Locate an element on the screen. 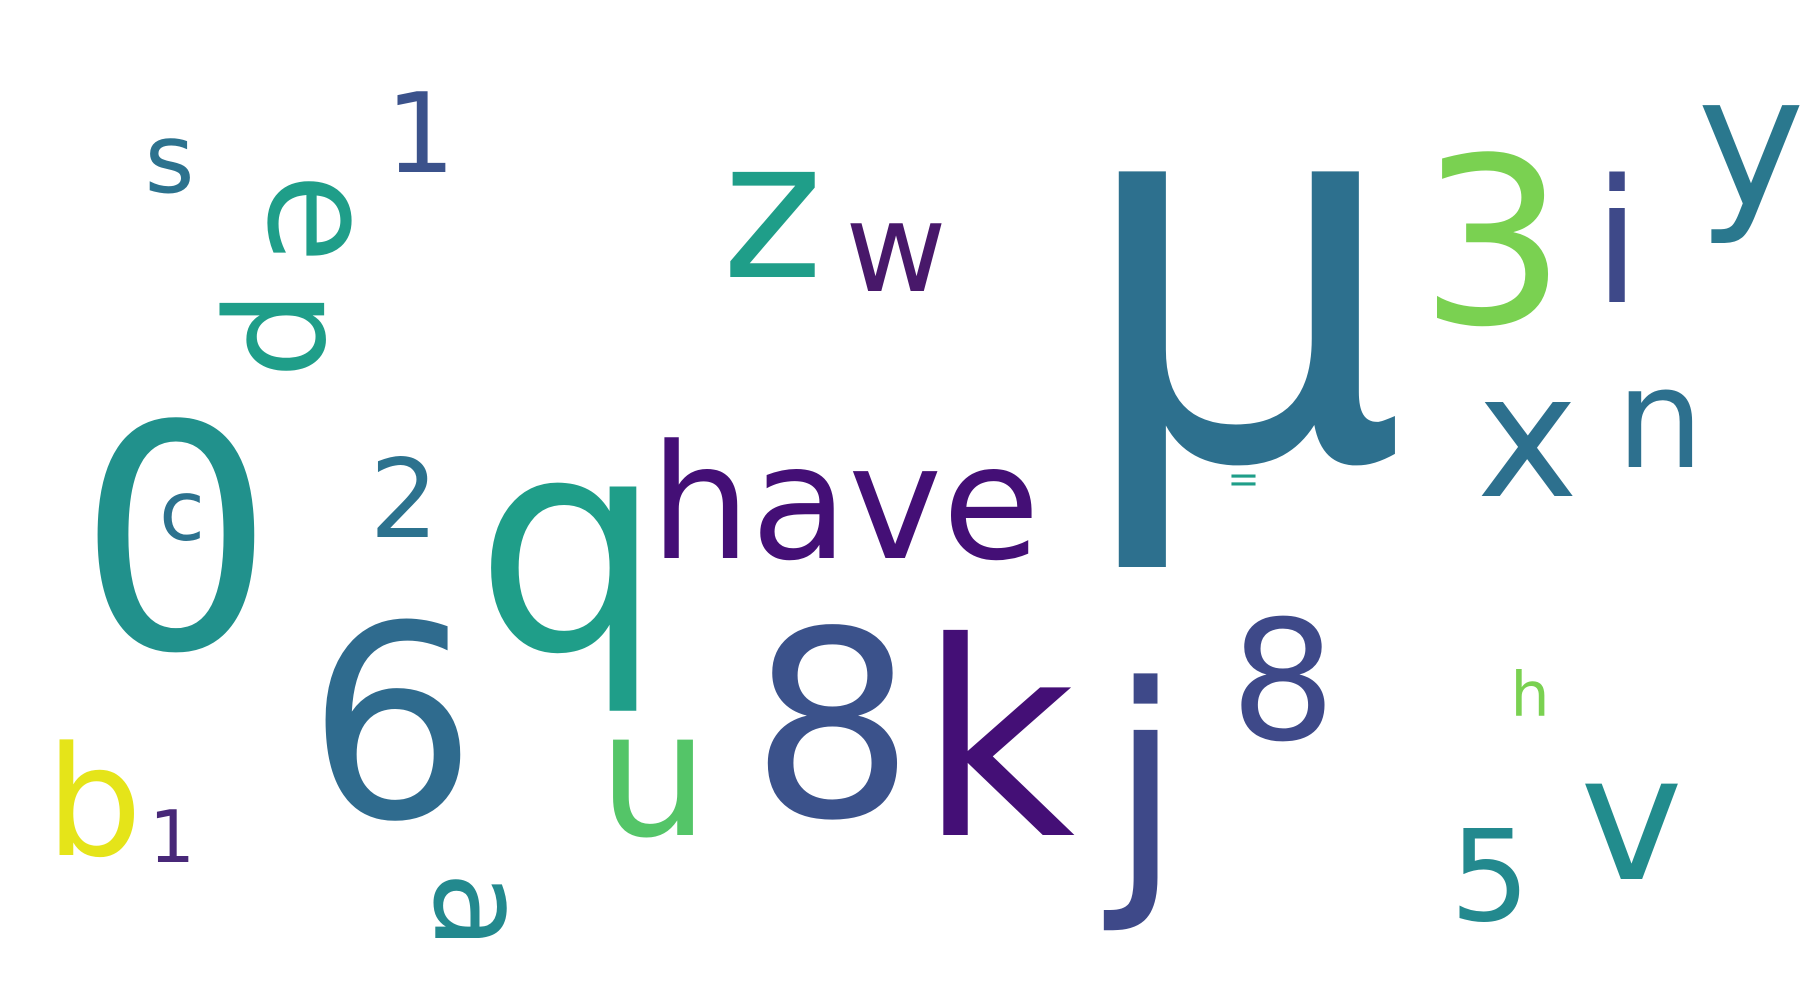 The height and width of the screenshot is (1000, 1800). word-3: 3 is located at coordinates (1493, 242).